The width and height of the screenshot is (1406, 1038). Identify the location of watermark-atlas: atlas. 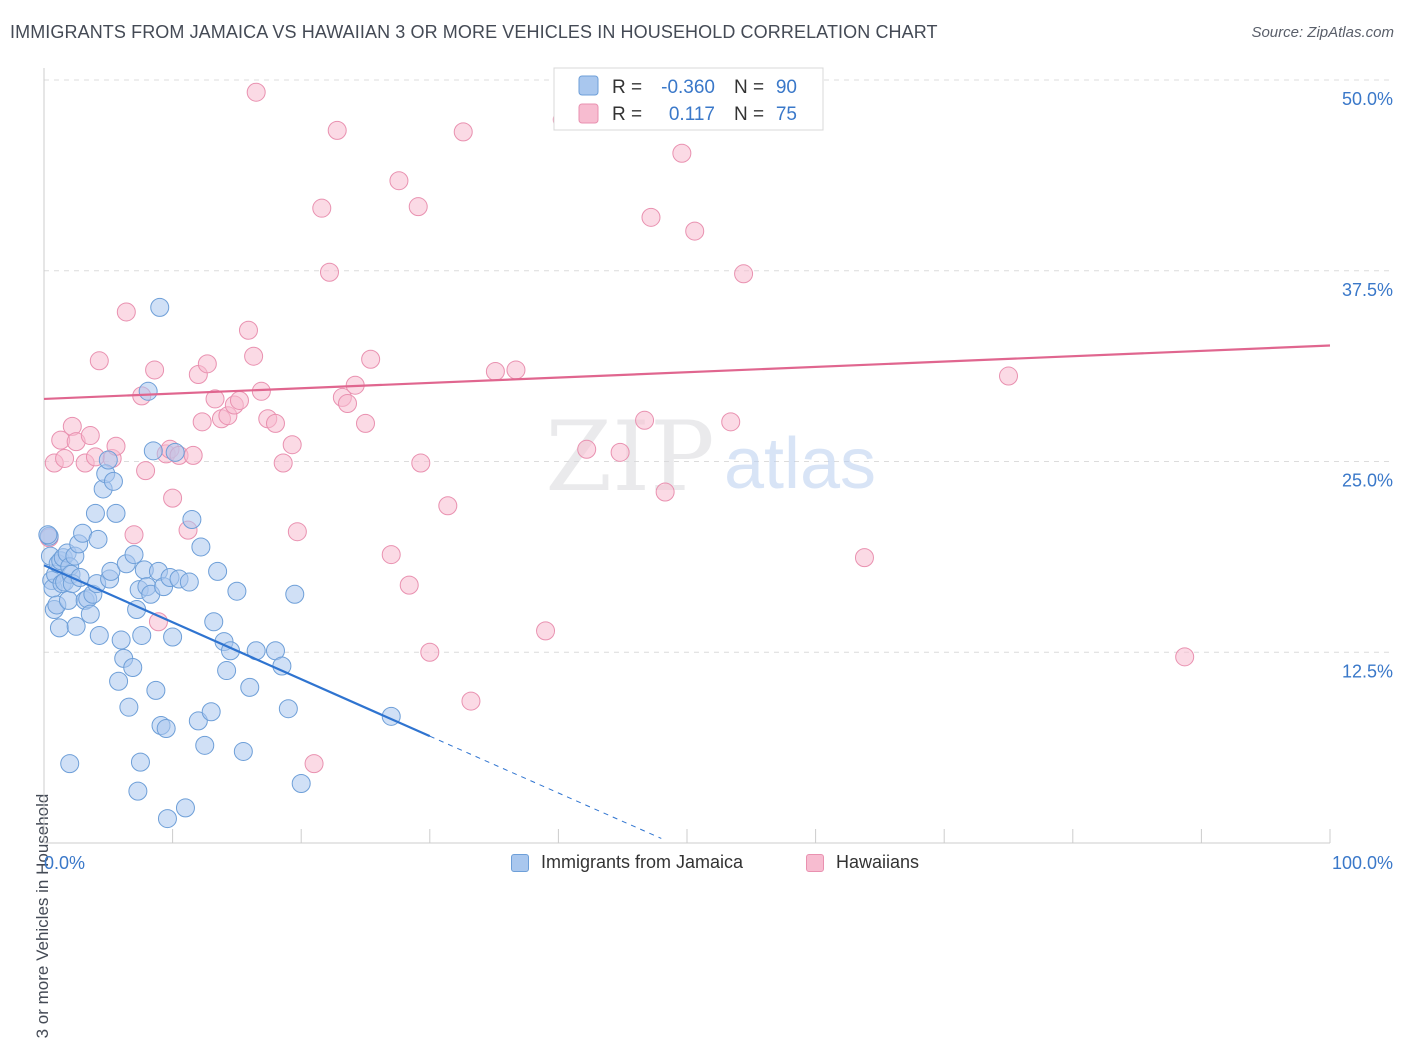
(800, 464).